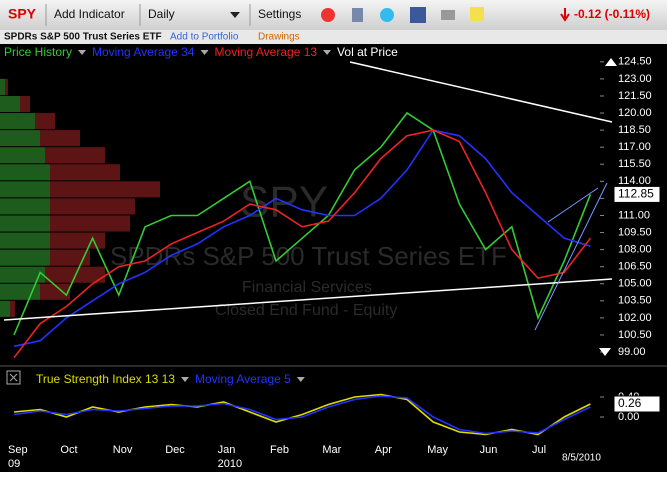 Image resolution: width=667 pixels, height=477 pixels. I want to click on y-tick-label: 102.00, so click(635, 318).